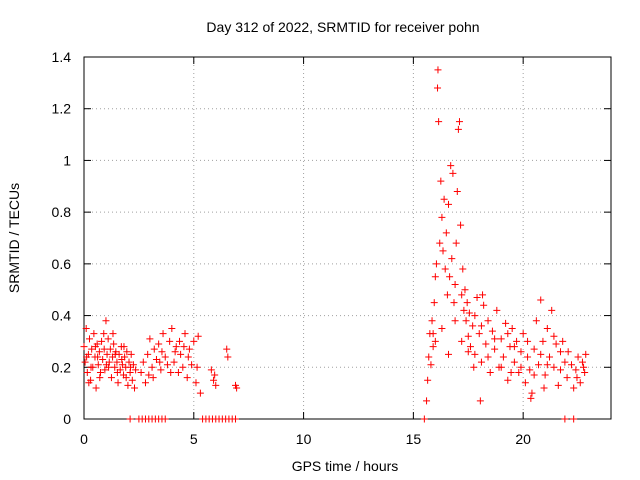 The height and width of the screenshot is (480, 640). Describe the element at coordinates (67, 419) in the screenshot. I see `y-tick-label: 0` at that location.